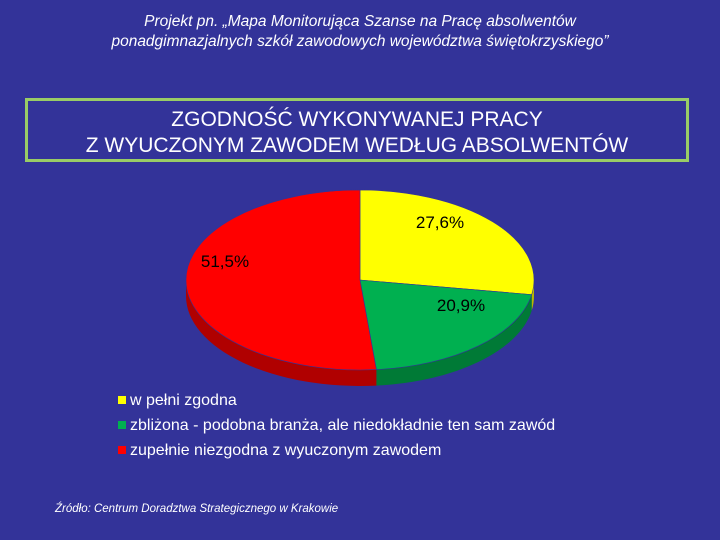  Describe the element at coordinates (225, 261) in the screenshot. I see `pie-data-label: 51,5%` at that location.